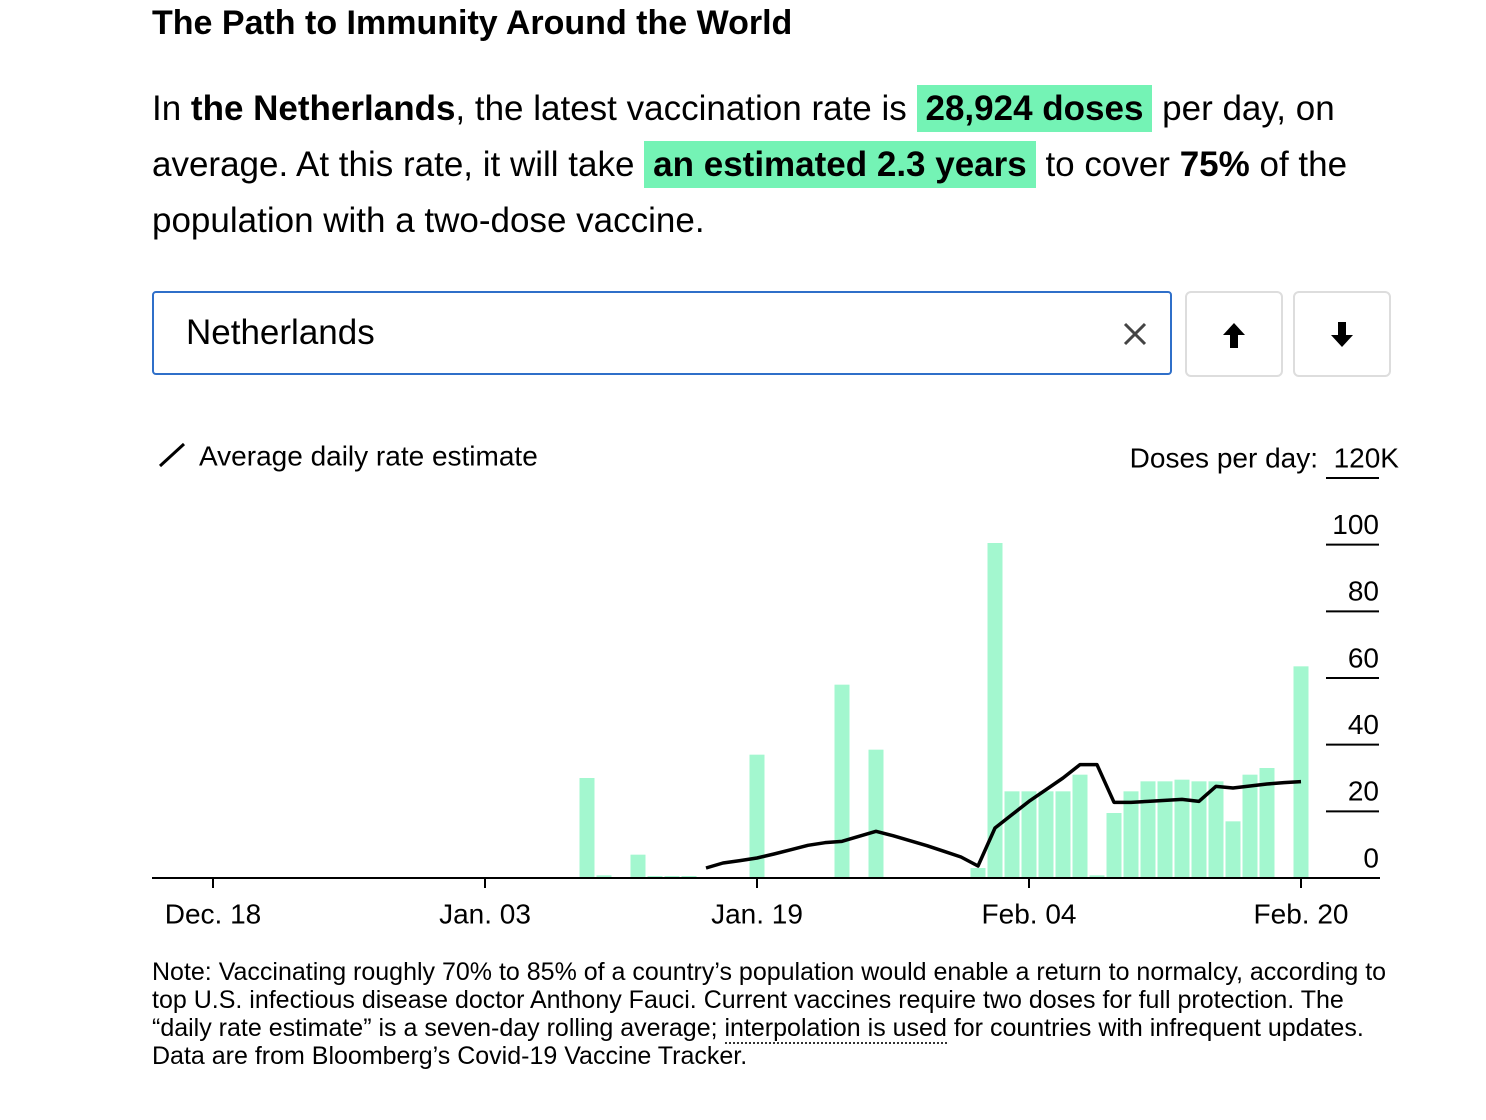  Describe the element at coordinates (1355, 524) in the screenshot. I see `y-tick-label: 100` at that location.